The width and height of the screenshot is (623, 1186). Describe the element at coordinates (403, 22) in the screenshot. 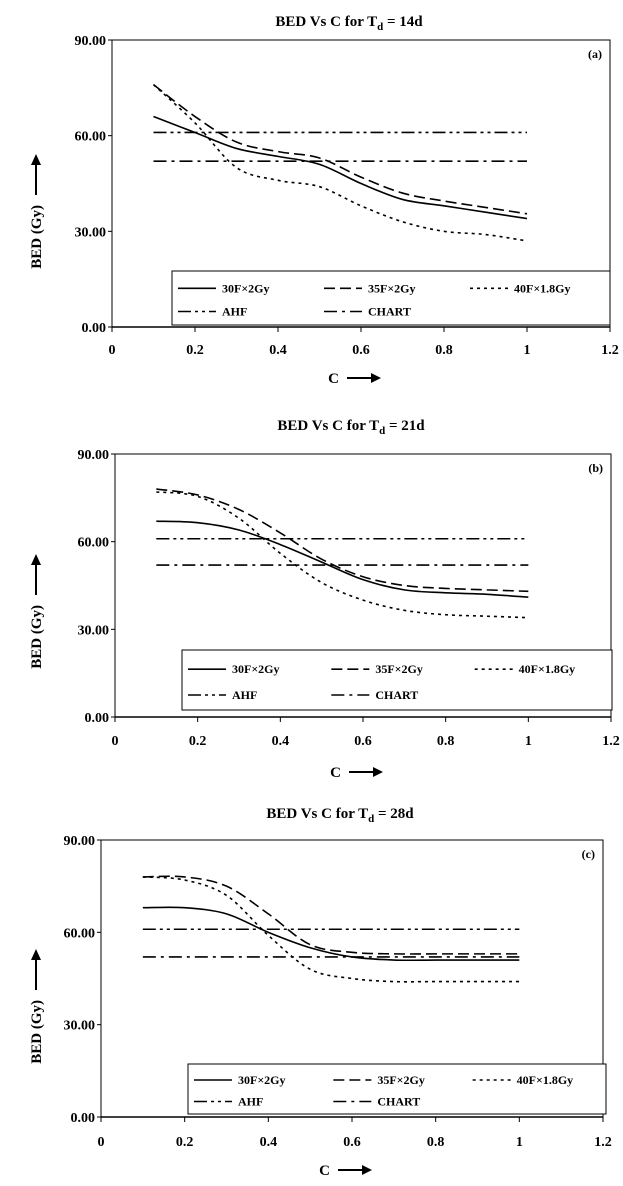

I see `chart-title-suffix: = 14d` at that location.